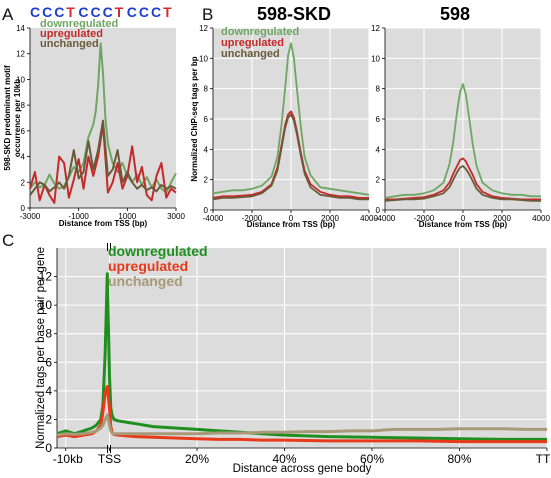  Describe the element at coordinates (194, 118) in the screenshot. I see `y-axis-label: Normalized ChIP-seq tags per bp` at that location.